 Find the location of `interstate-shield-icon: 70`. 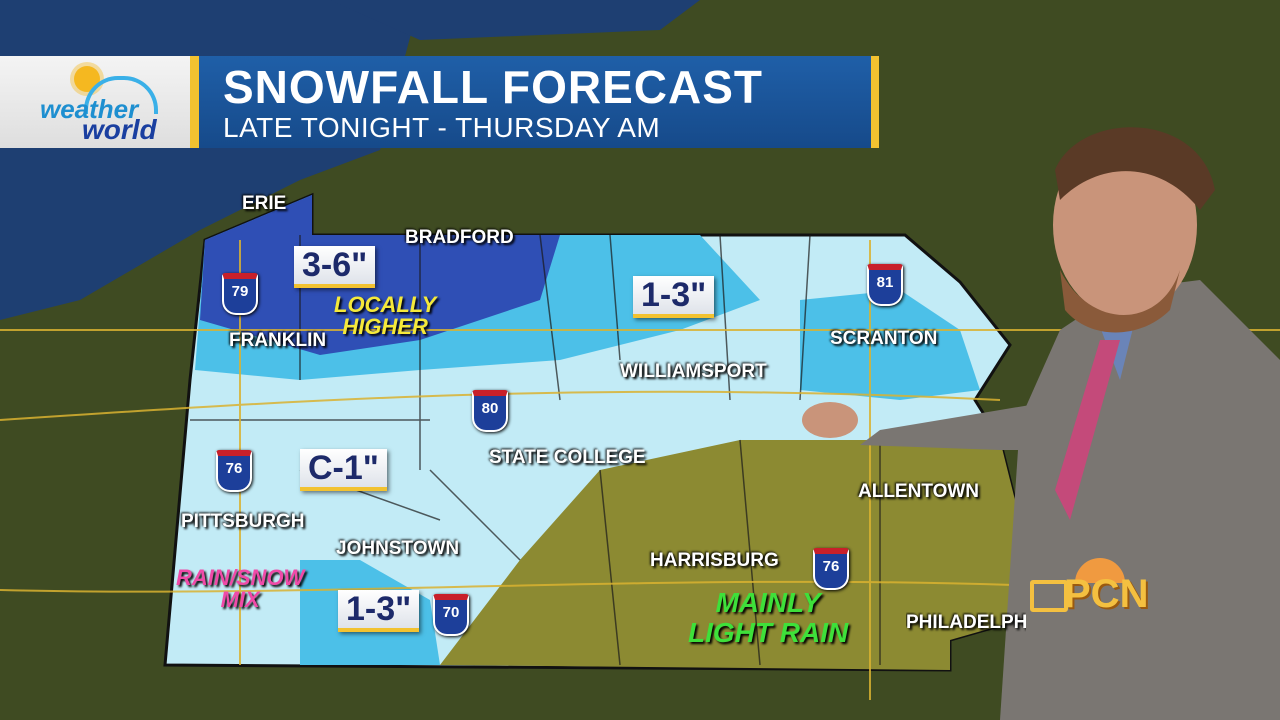

interstate-shield-icon: 70 is located at coordinates (451, 615).